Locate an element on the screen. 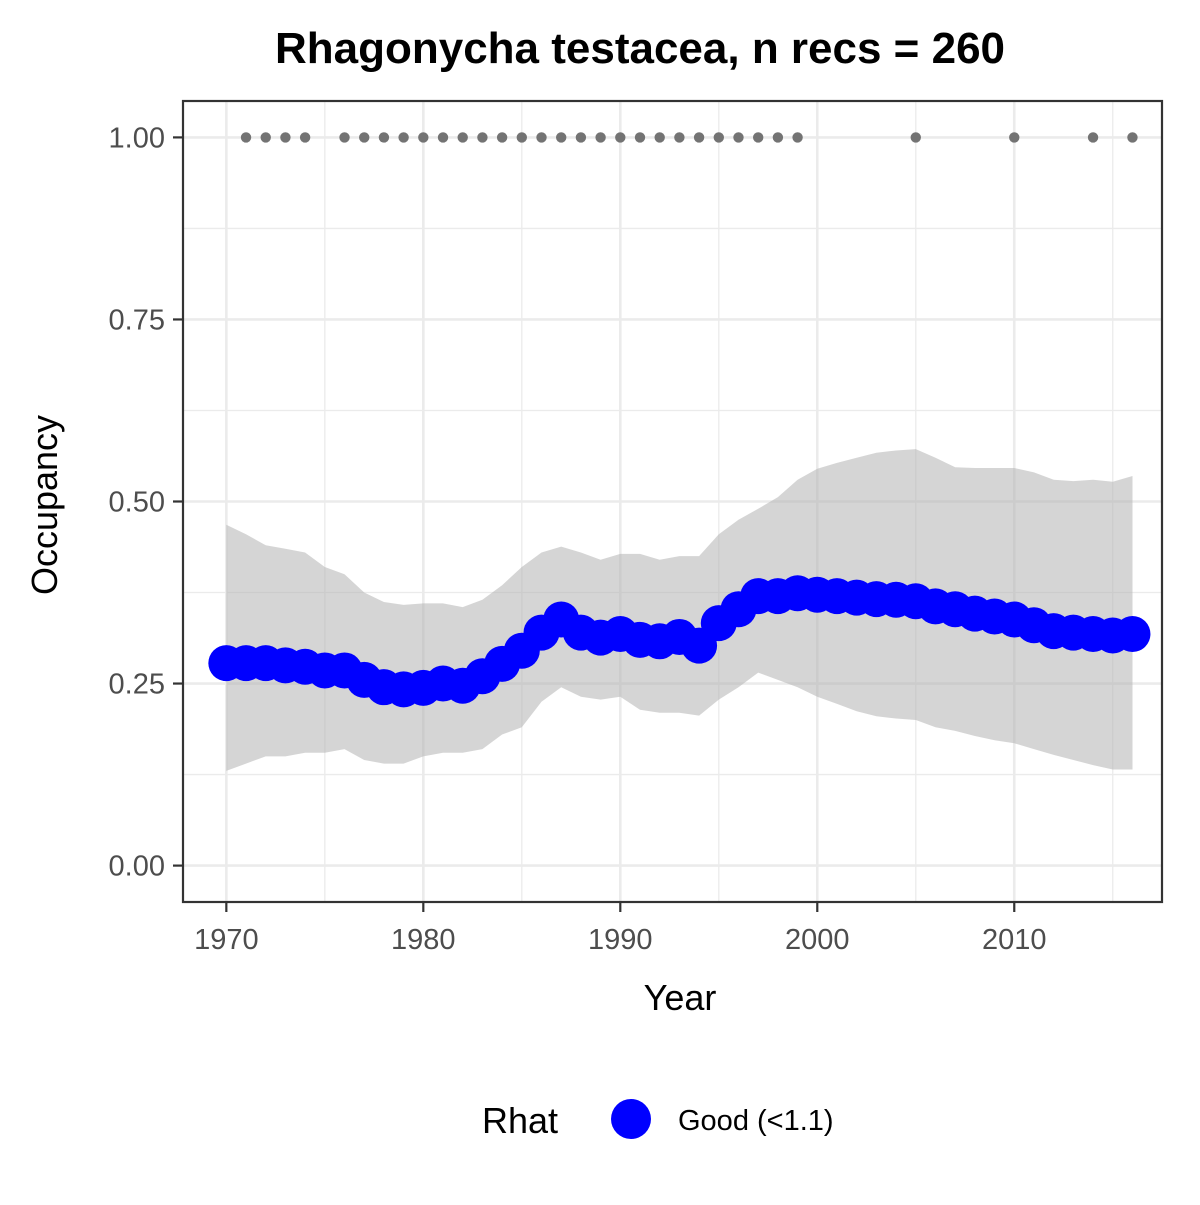 Image resolution: width=1200 pixels, height=1205 pixels. legend: Rhat Good (<1.1) is located at coordinates (658, 1120).